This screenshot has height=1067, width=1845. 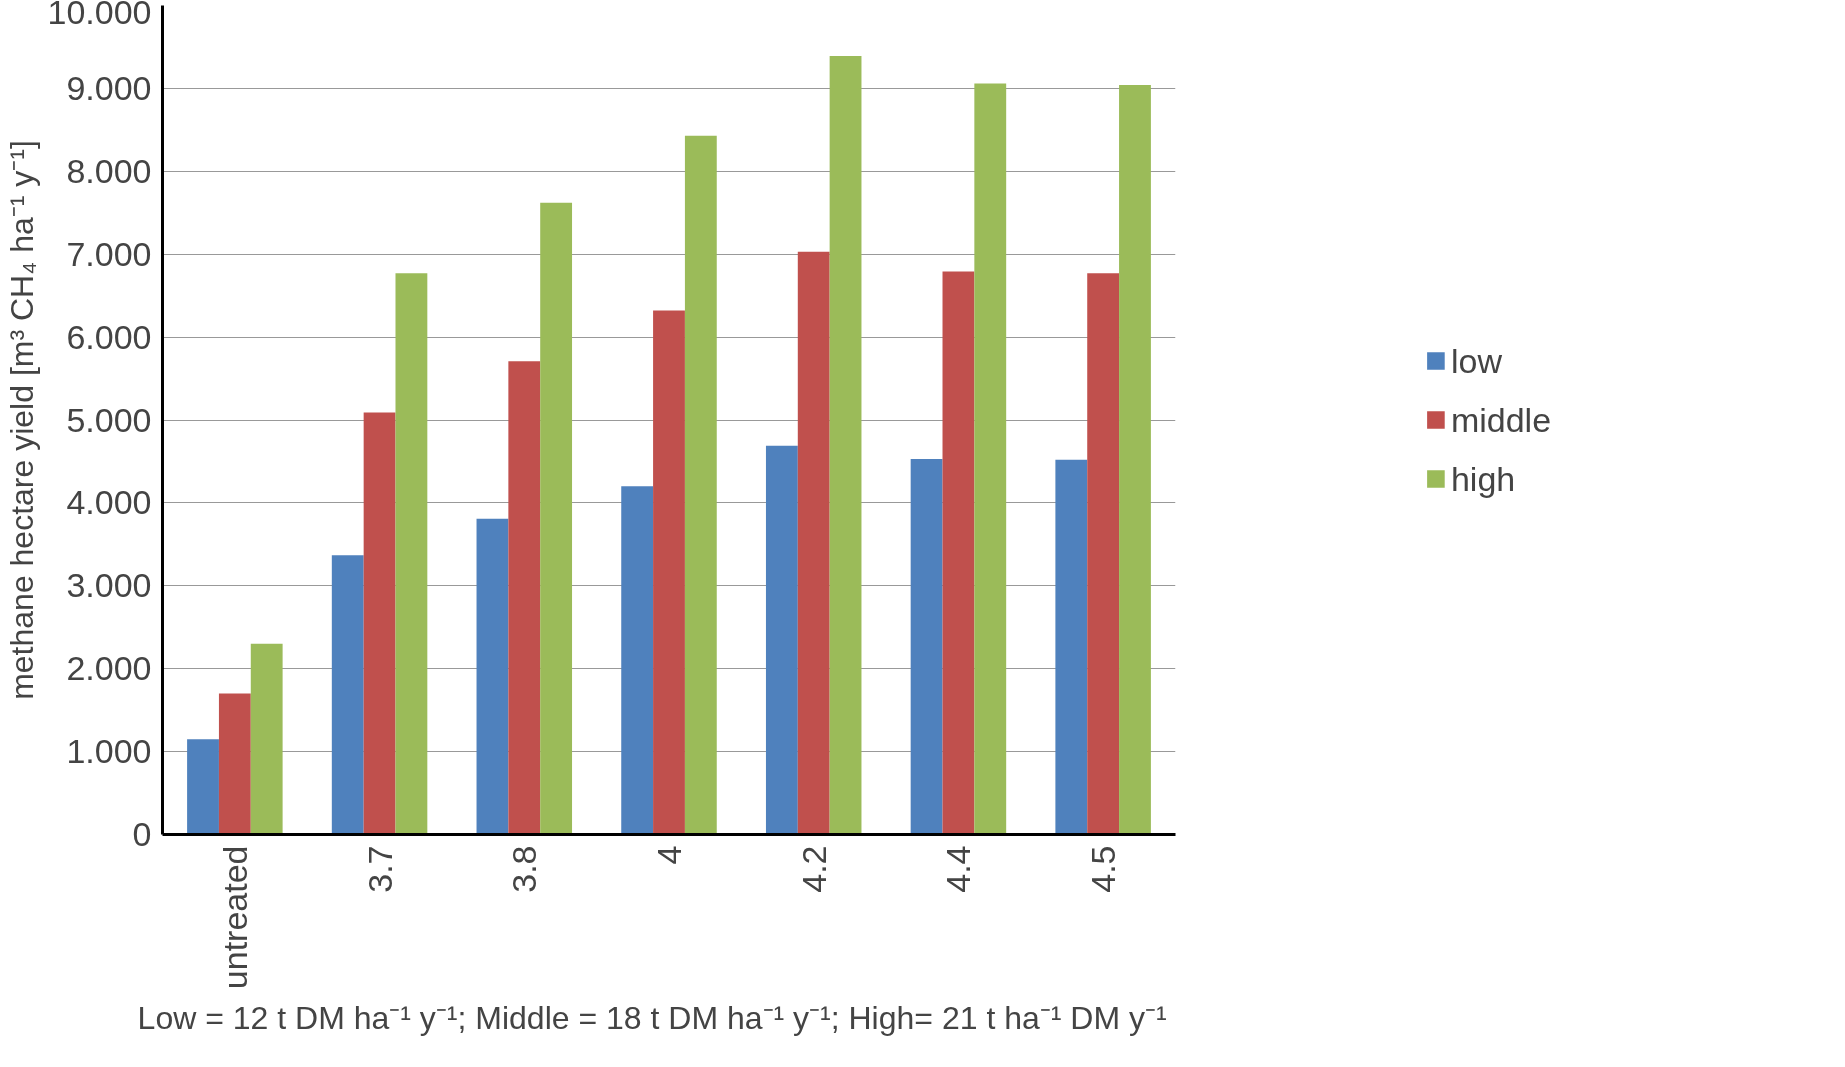 I want to click on x-tick-label: untreated, so click(x=234, y=917).